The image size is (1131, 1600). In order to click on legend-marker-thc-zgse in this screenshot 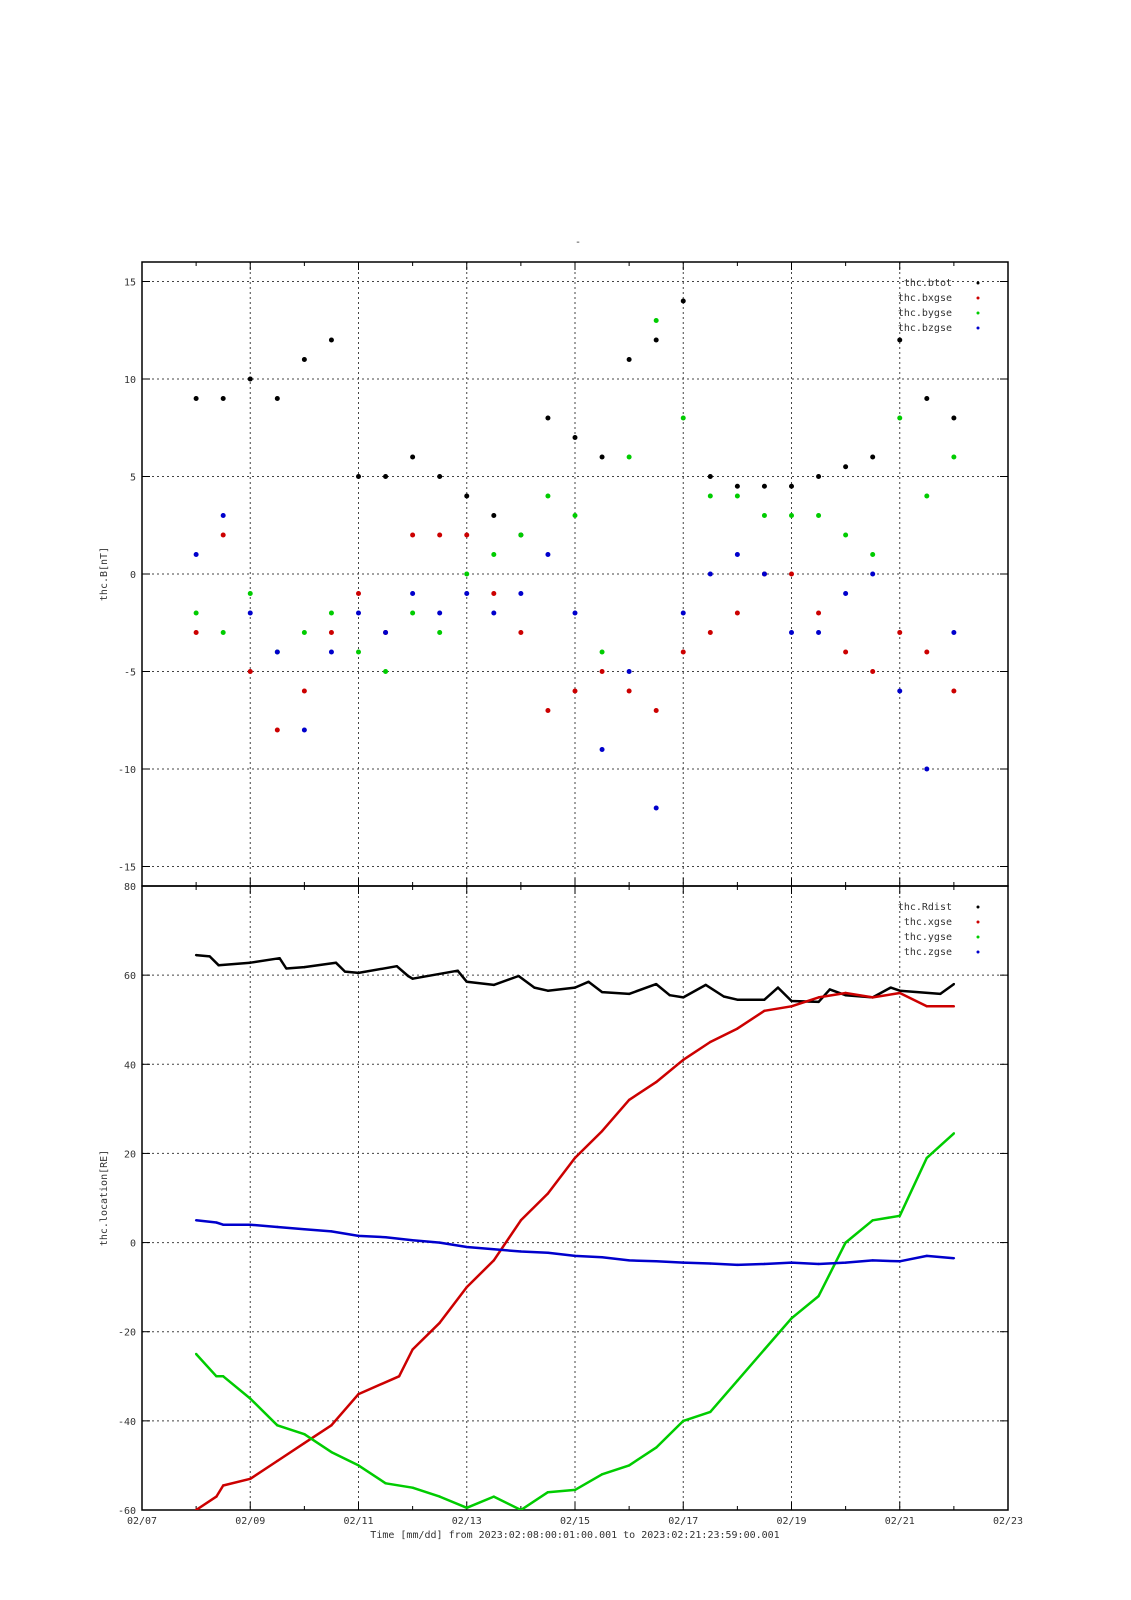, I will do `click(978, 952)`.